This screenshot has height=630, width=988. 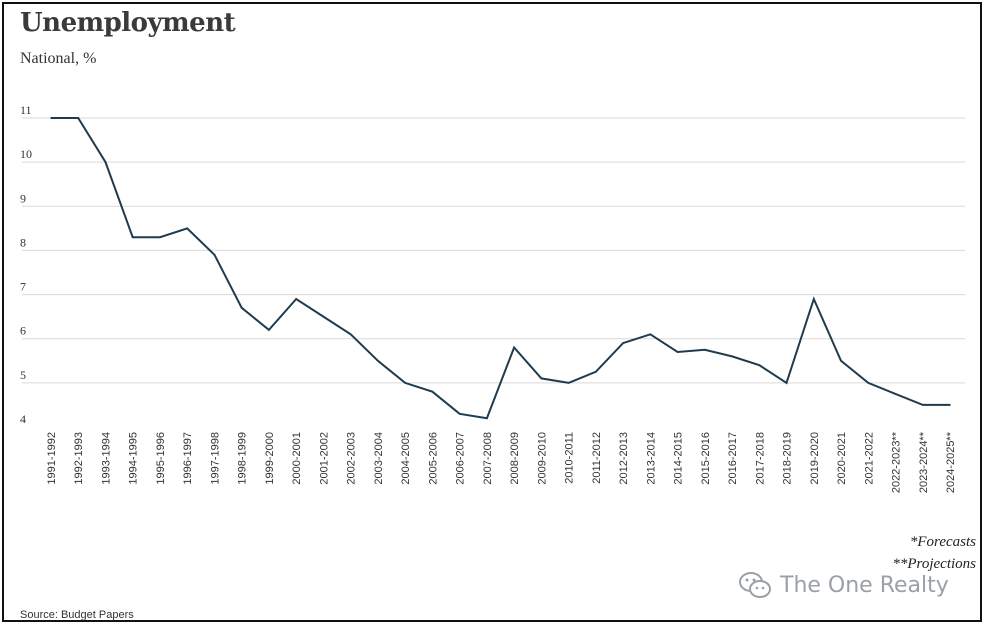 What do you see at coordinates (23, 287) in the screenshot?
I see `y-tick-label: 7` at bounding box center [23, 287].